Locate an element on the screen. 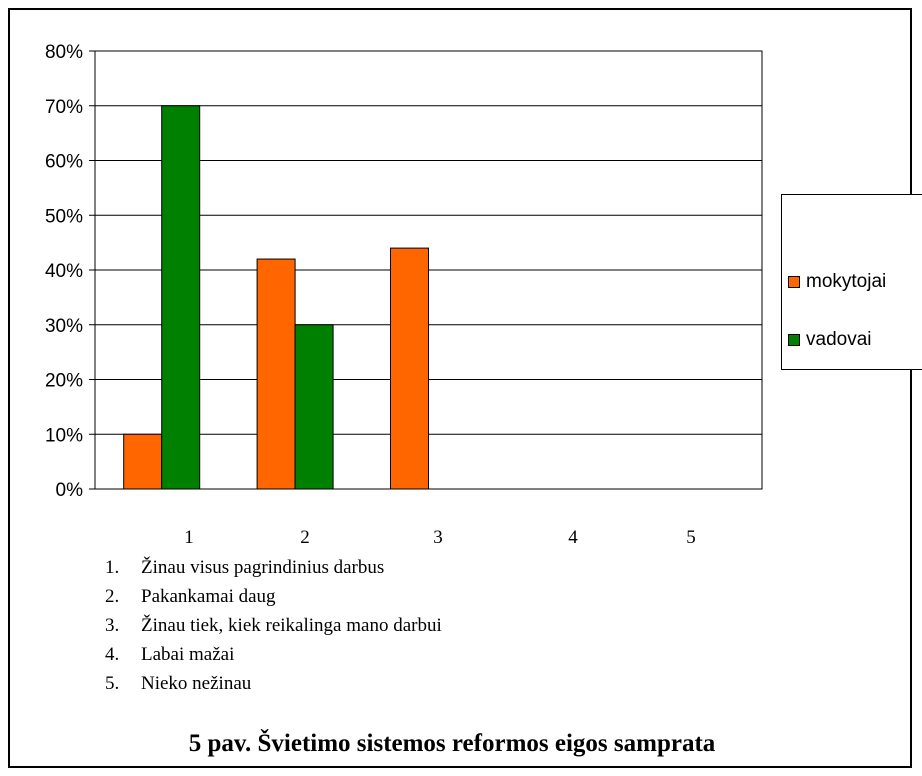  note-item: 2. Pakankamai daug is located at coordinates (190, 596).